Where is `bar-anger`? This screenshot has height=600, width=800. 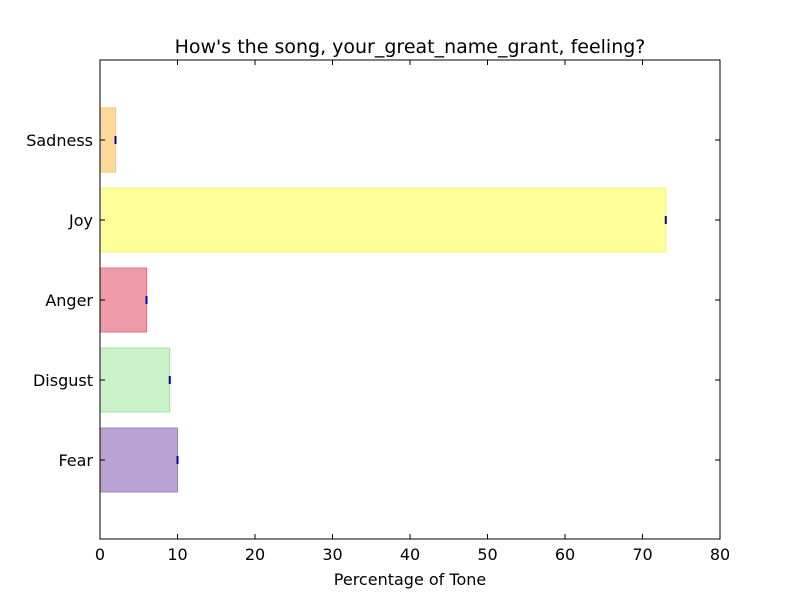
bar-anger is located at coordinates (123, 300).